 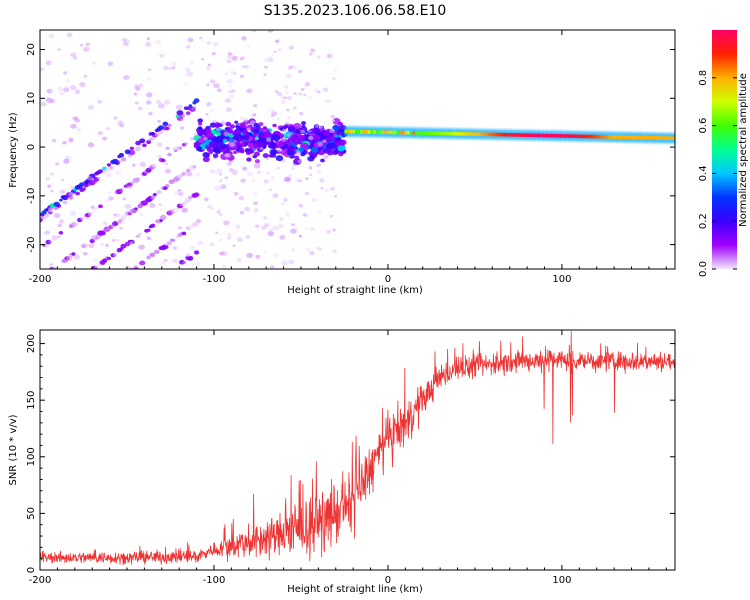 I want to click on stable-frequency-line, so click(x=509, y=135).